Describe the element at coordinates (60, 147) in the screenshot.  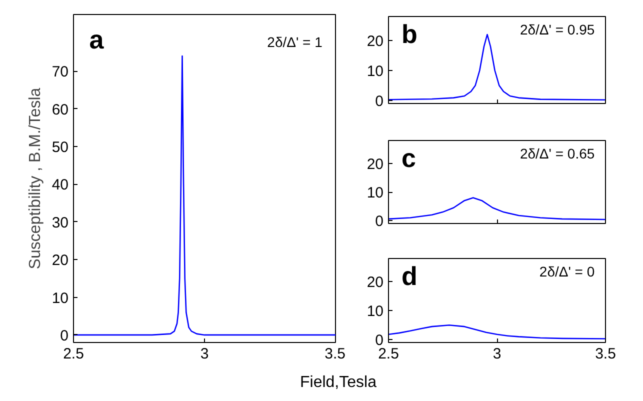
I see `y-tick-label: 50` at that location.